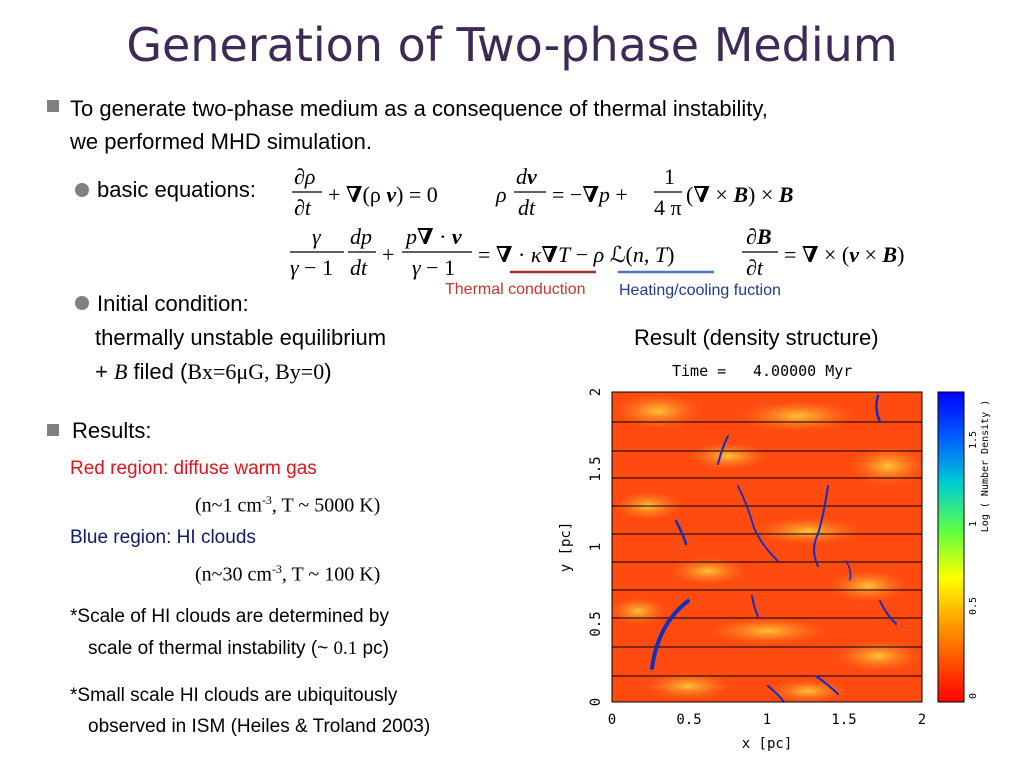  Describe the element at coordinates (688, 720) in the screenshot. I see `x-tick-label: 0.5` at that location.